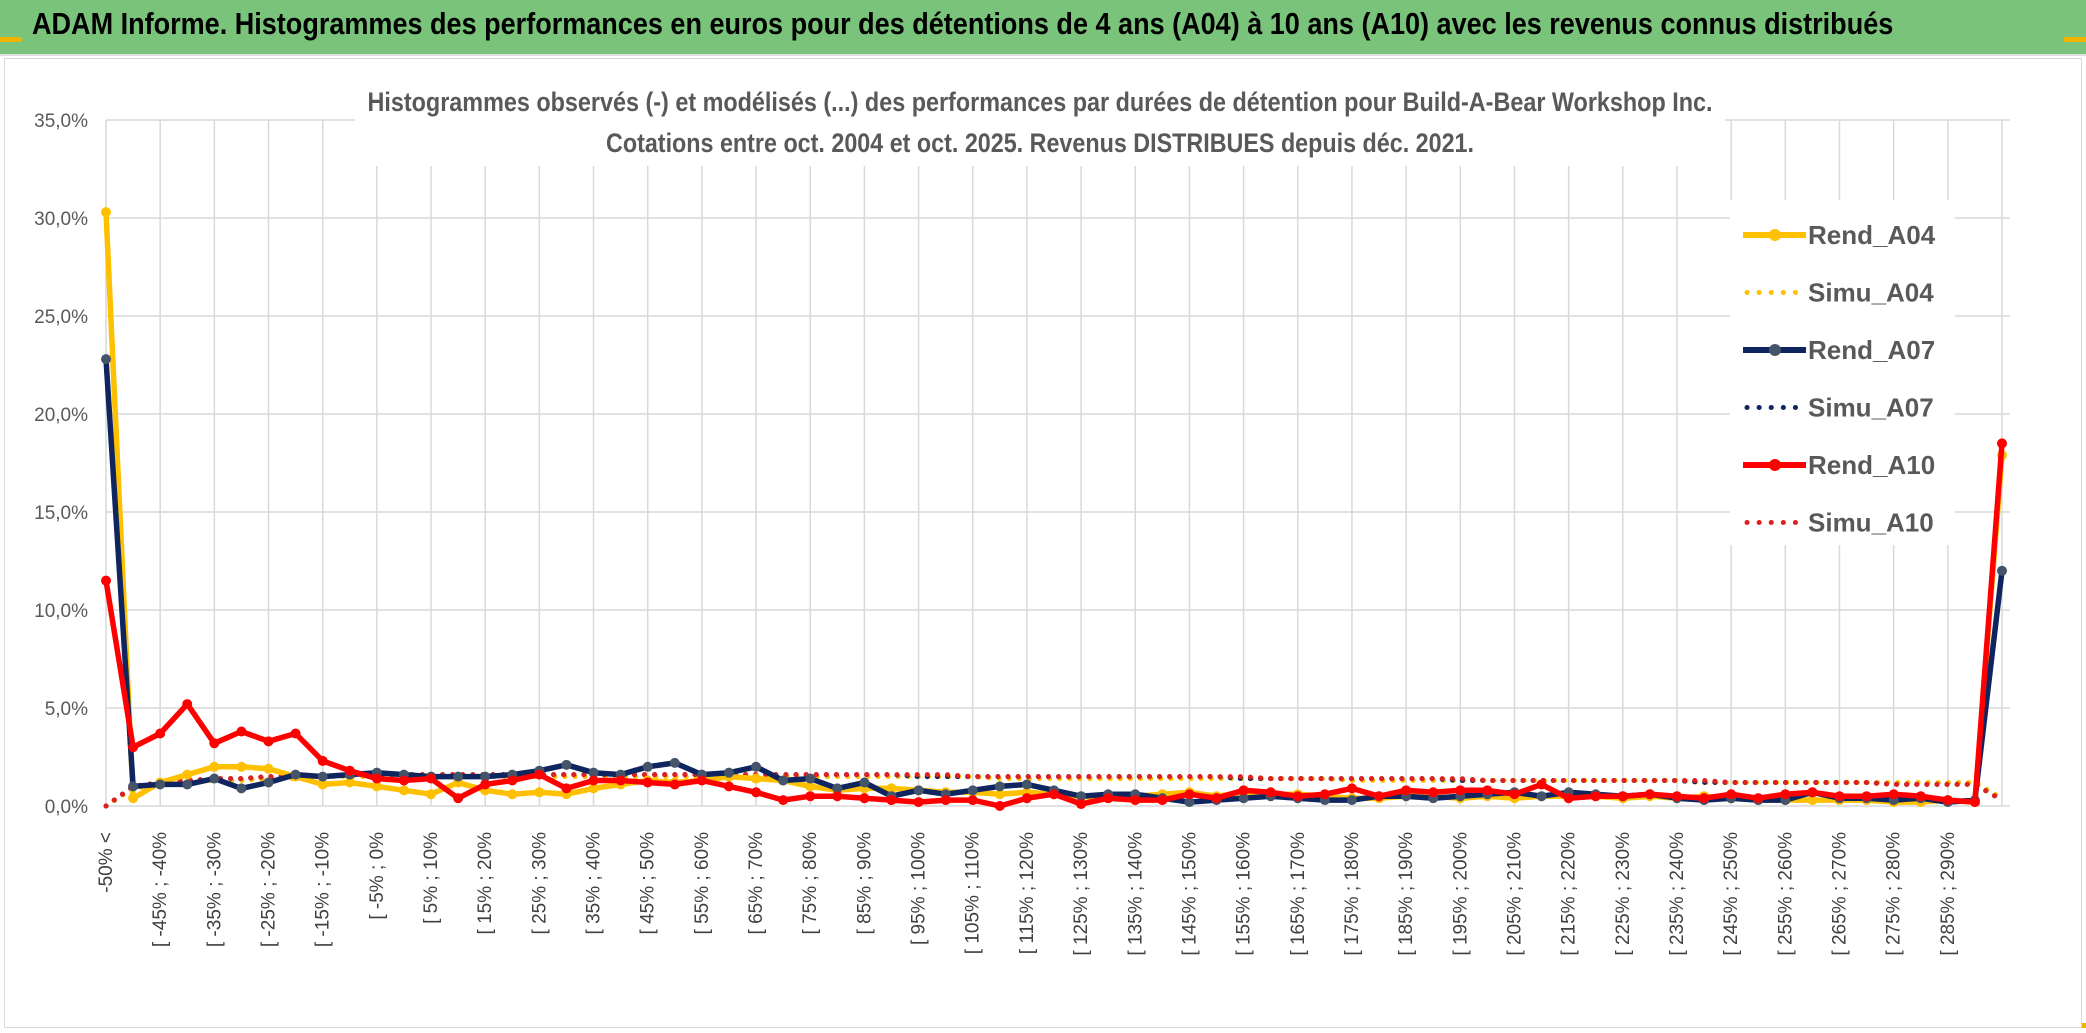  I want to click on legend-item-rend-a04: Rend_A04, so click(1839, 235).